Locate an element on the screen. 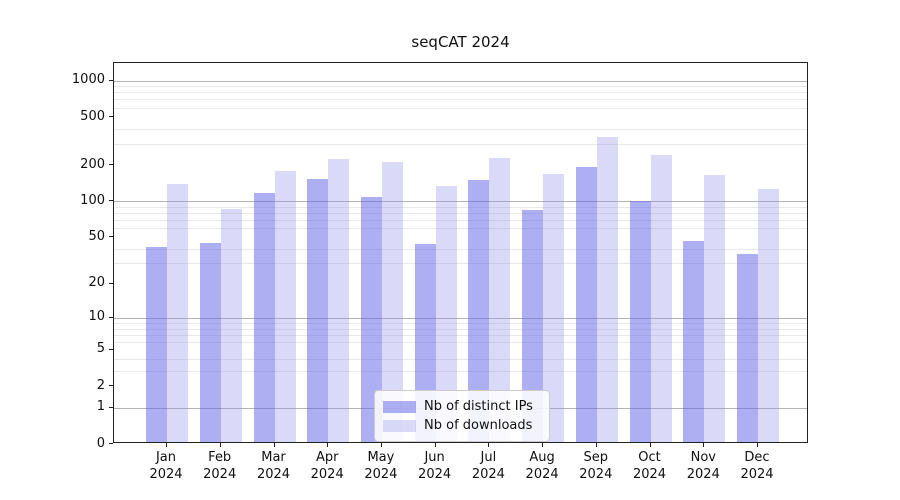  legend-label-distinct-ips: Nb of distinct IPs is located at coordinates (478, 406).